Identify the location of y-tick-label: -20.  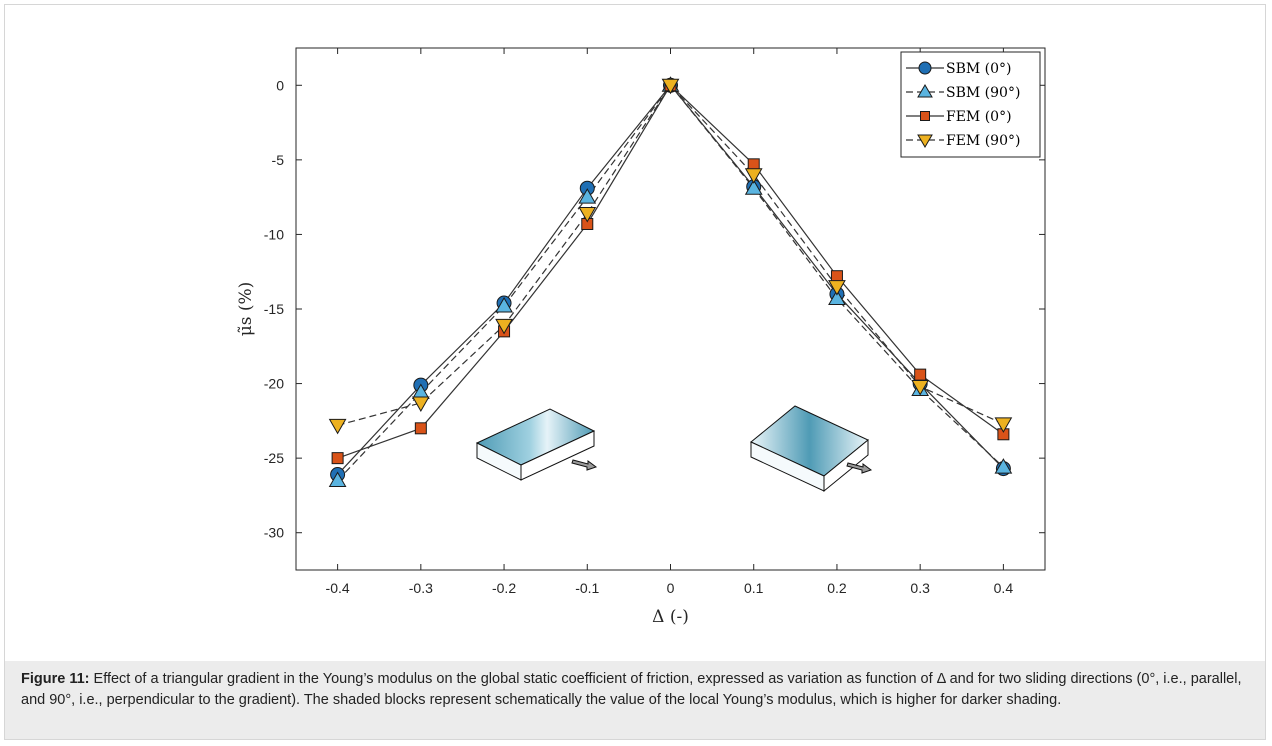
(274, 384).